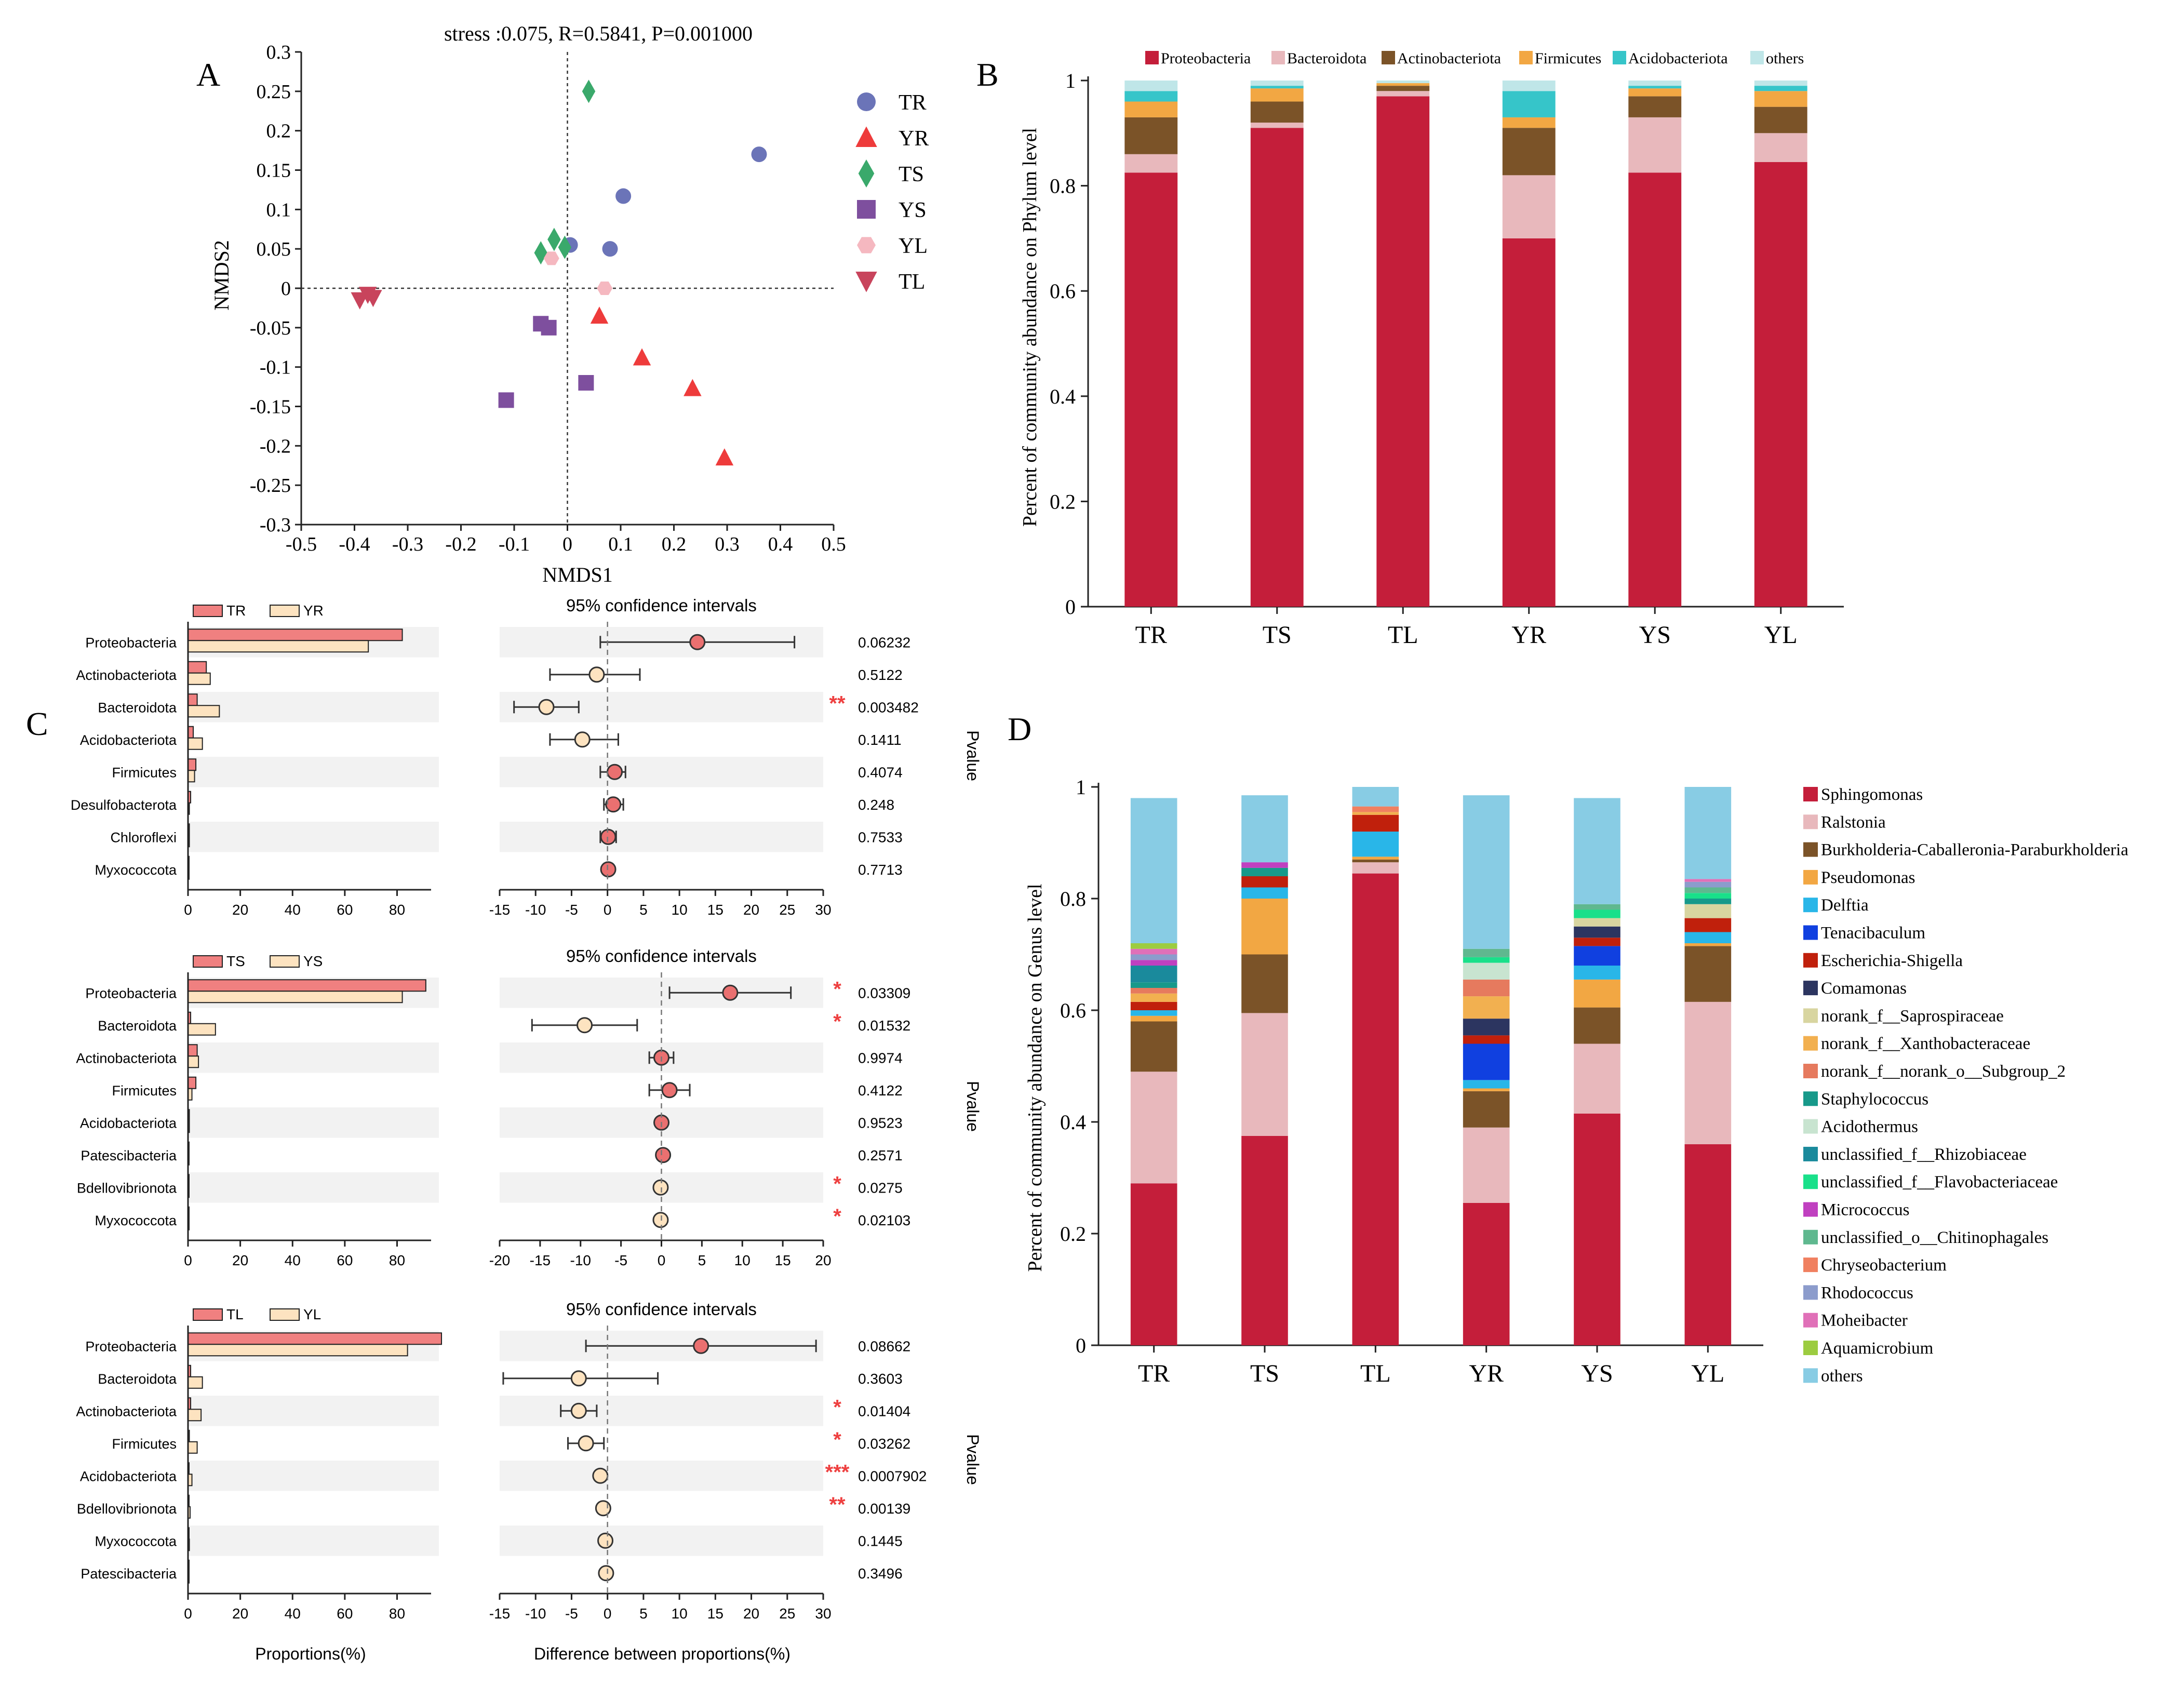 The image size is (2184, 1686). What do you see at coordinates (188, 910) in the screenshot?
I see `proportion-tick-label: 0` at bounding box center [188, 910].